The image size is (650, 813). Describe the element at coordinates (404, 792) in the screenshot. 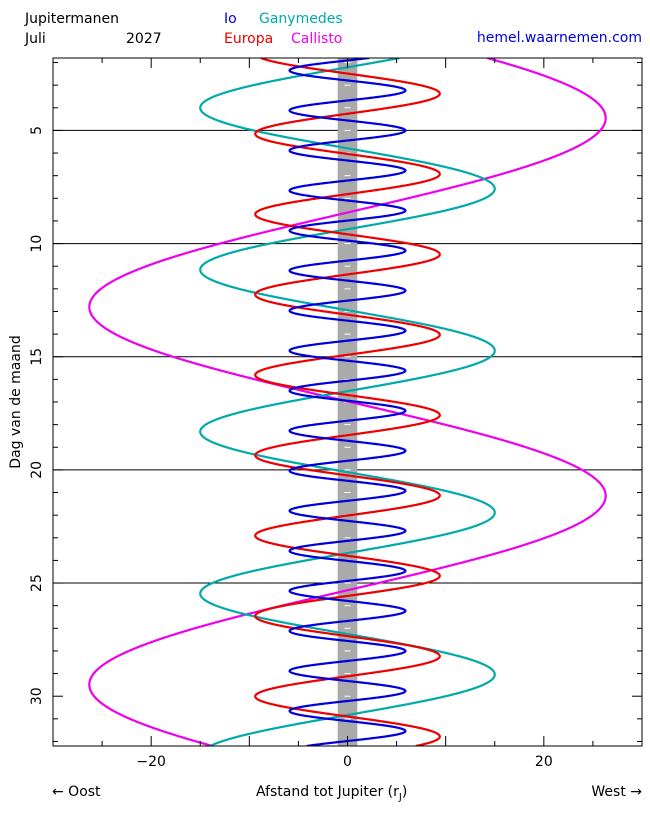

I see `x-axis-label-close: )` at that location.